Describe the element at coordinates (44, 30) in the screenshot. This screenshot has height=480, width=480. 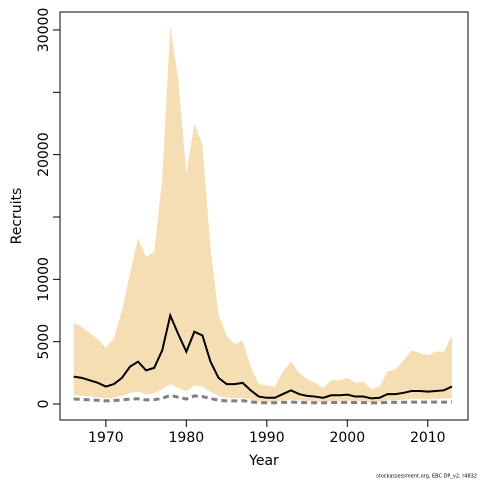
I see `y-tick-label: 30000` at that location.